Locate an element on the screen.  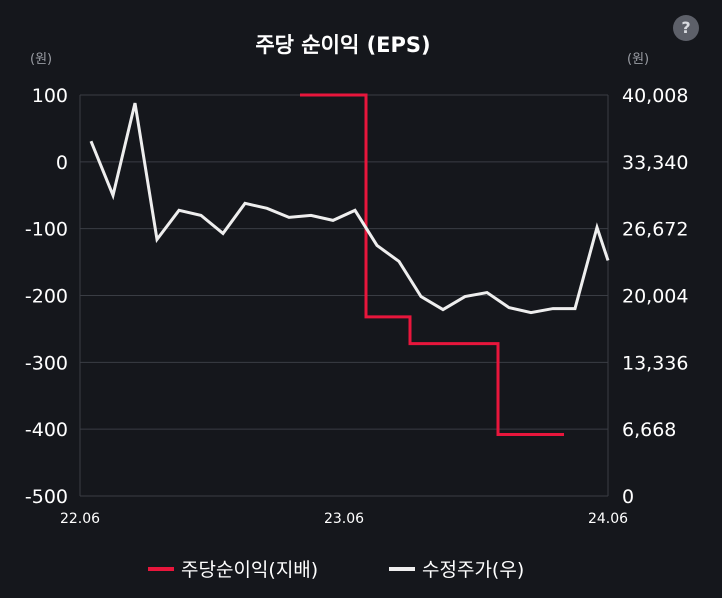
y-right-tick-label: 6,668 is located at coordinates (649, 430).